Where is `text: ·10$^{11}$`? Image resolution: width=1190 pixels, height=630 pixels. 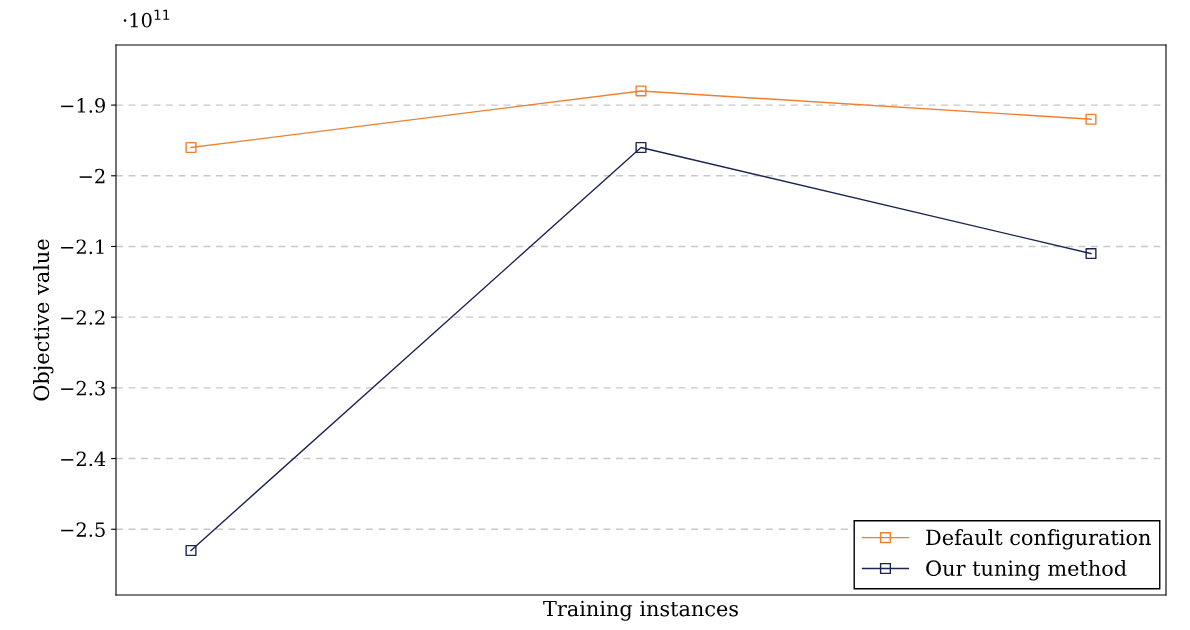
text: ·10$^{11}$ is located at coordinates (146, 18).